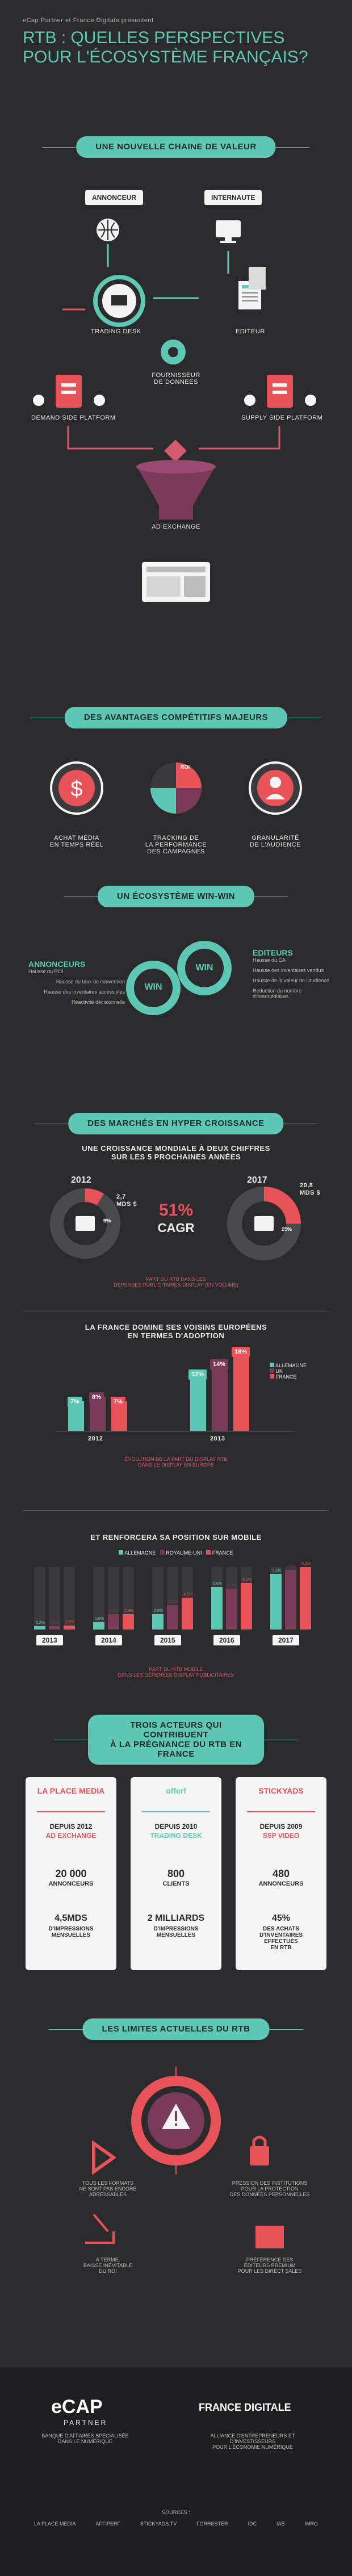  I want to click on annonceurs-subtitle: Hausse du ROI, so click(46, 971).